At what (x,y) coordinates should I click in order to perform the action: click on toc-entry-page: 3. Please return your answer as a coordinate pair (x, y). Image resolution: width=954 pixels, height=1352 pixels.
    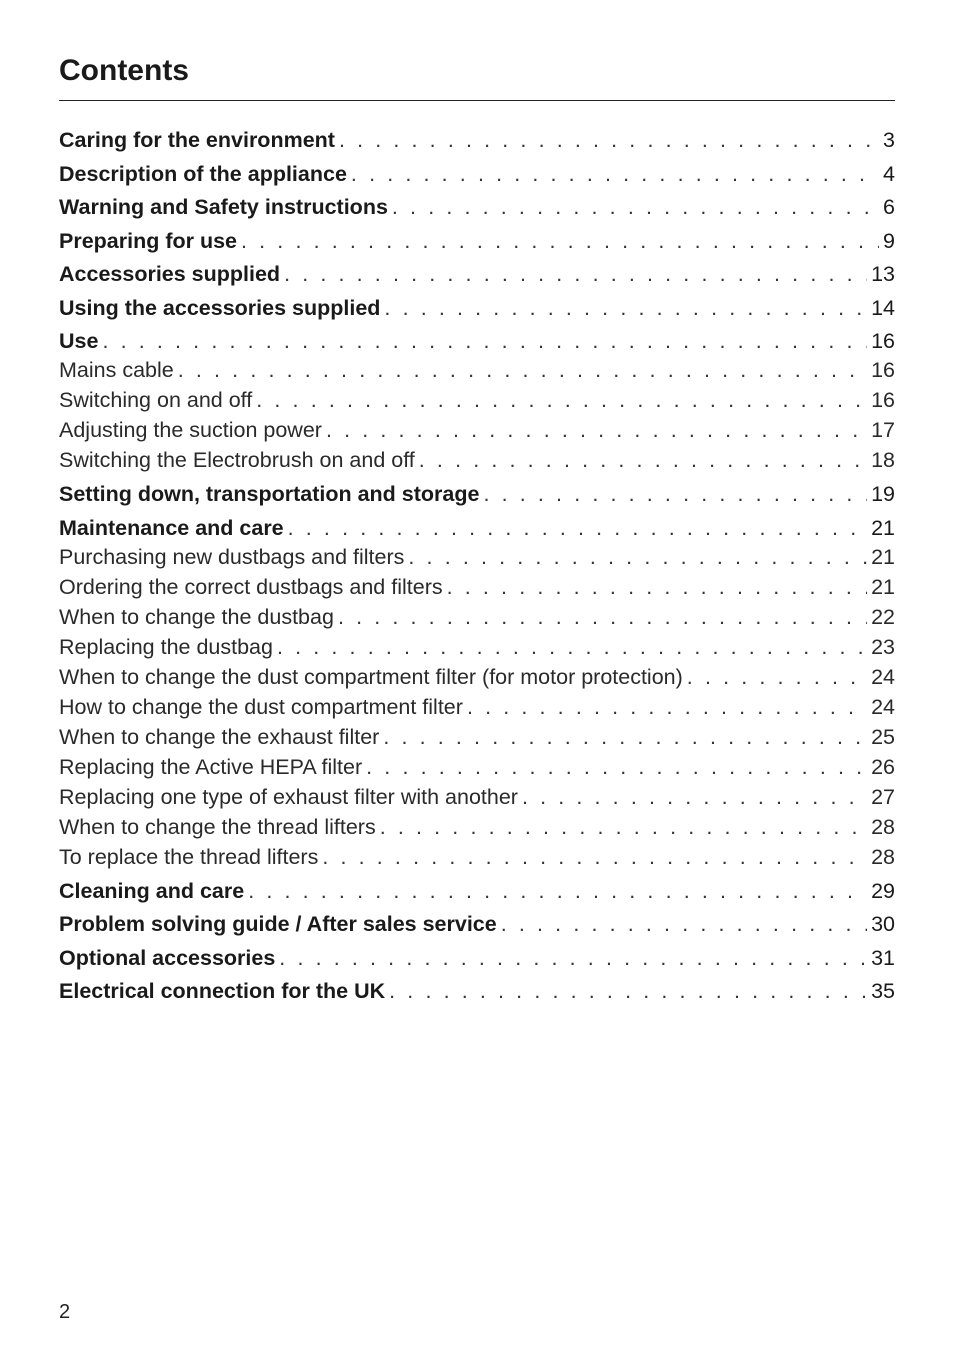
    Looking at the image, I should click on (889, 140).